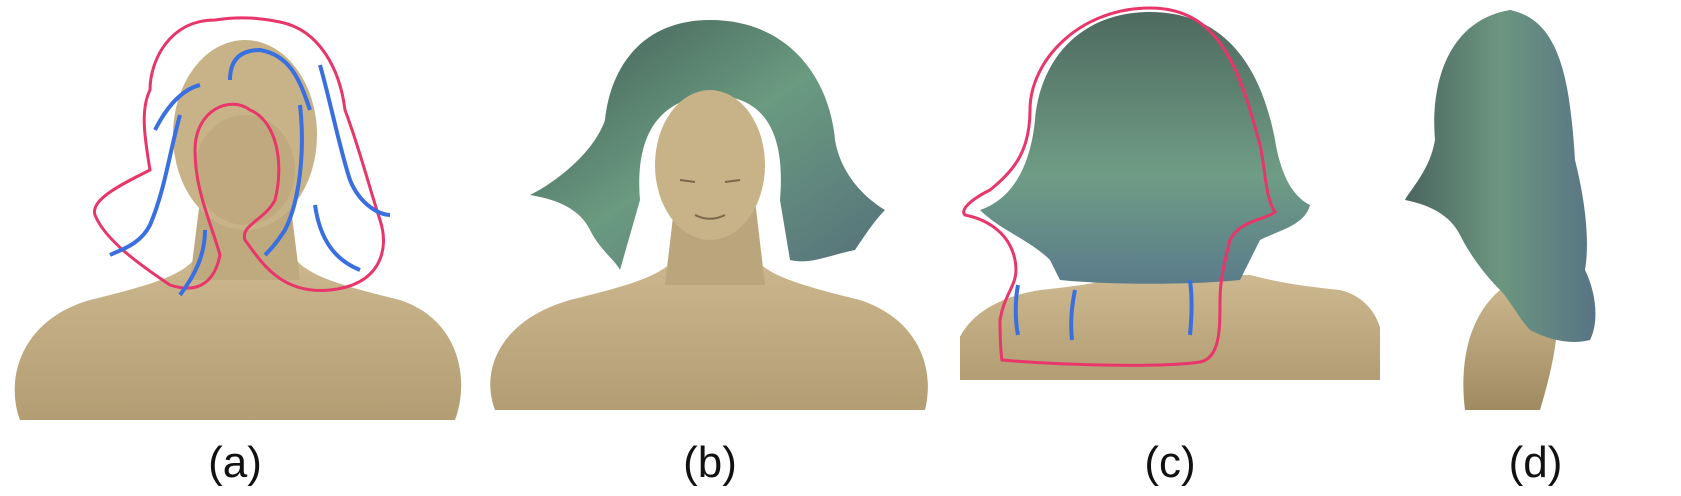  I want to click on caption-a: (a), so click(235, 462).